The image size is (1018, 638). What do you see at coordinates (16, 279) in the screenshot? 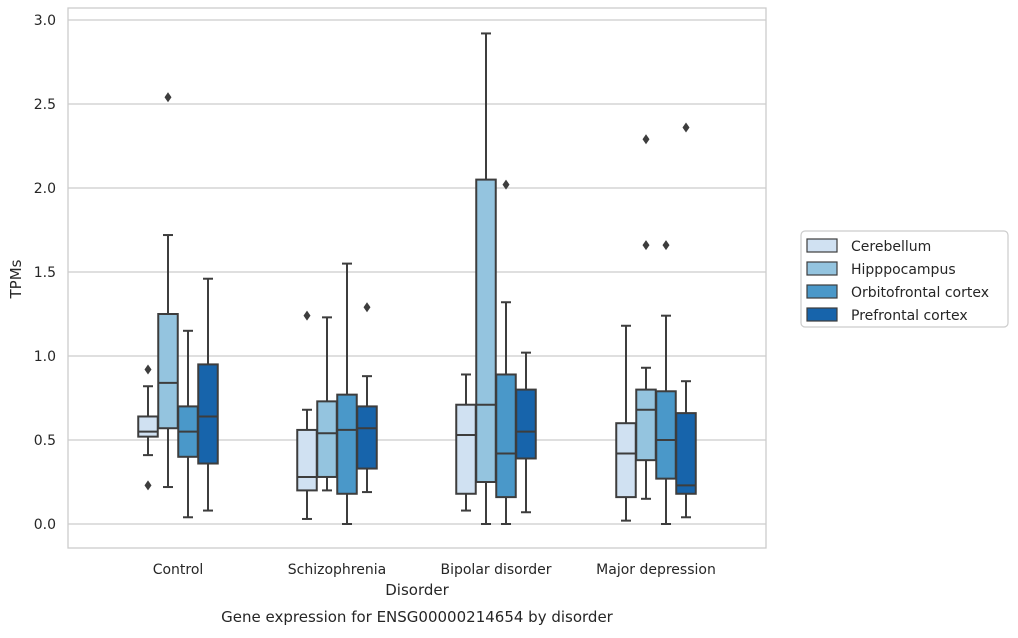
I see `y-axis-label: TPMs` at bounding box center [16, 279].